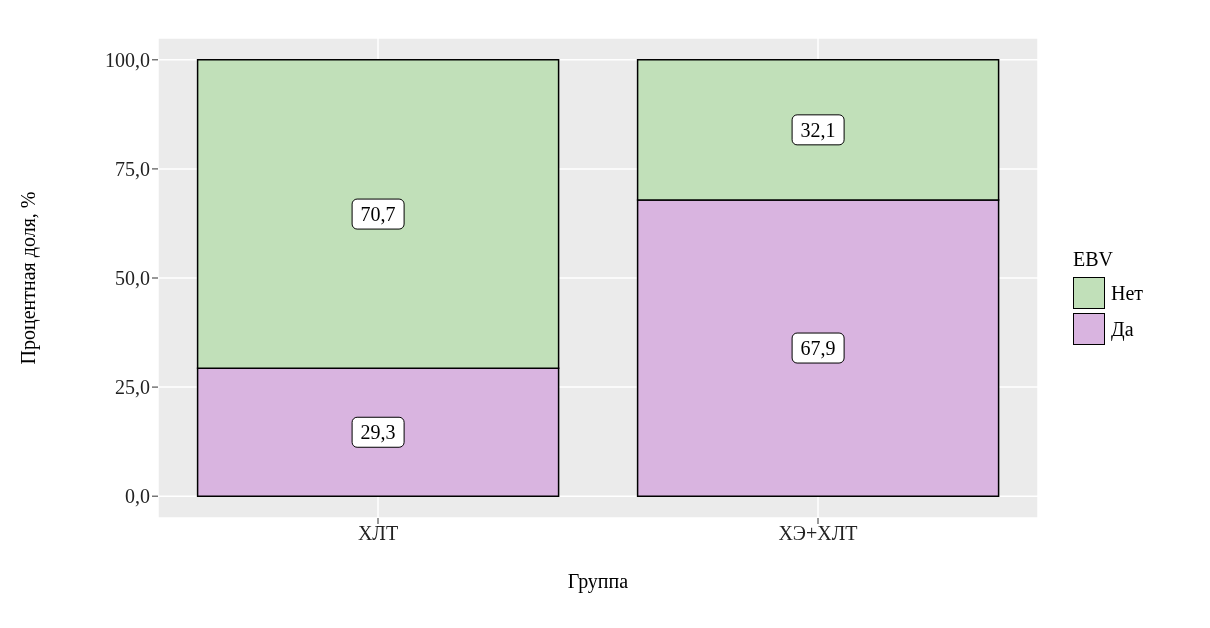 This screenshot has width=1210, height=628. What do you see at coordinates (818, 533) in the screenshot?
I see `x-tick-label: ХЭ+ХЛТ` at bounding box center [818, 533].